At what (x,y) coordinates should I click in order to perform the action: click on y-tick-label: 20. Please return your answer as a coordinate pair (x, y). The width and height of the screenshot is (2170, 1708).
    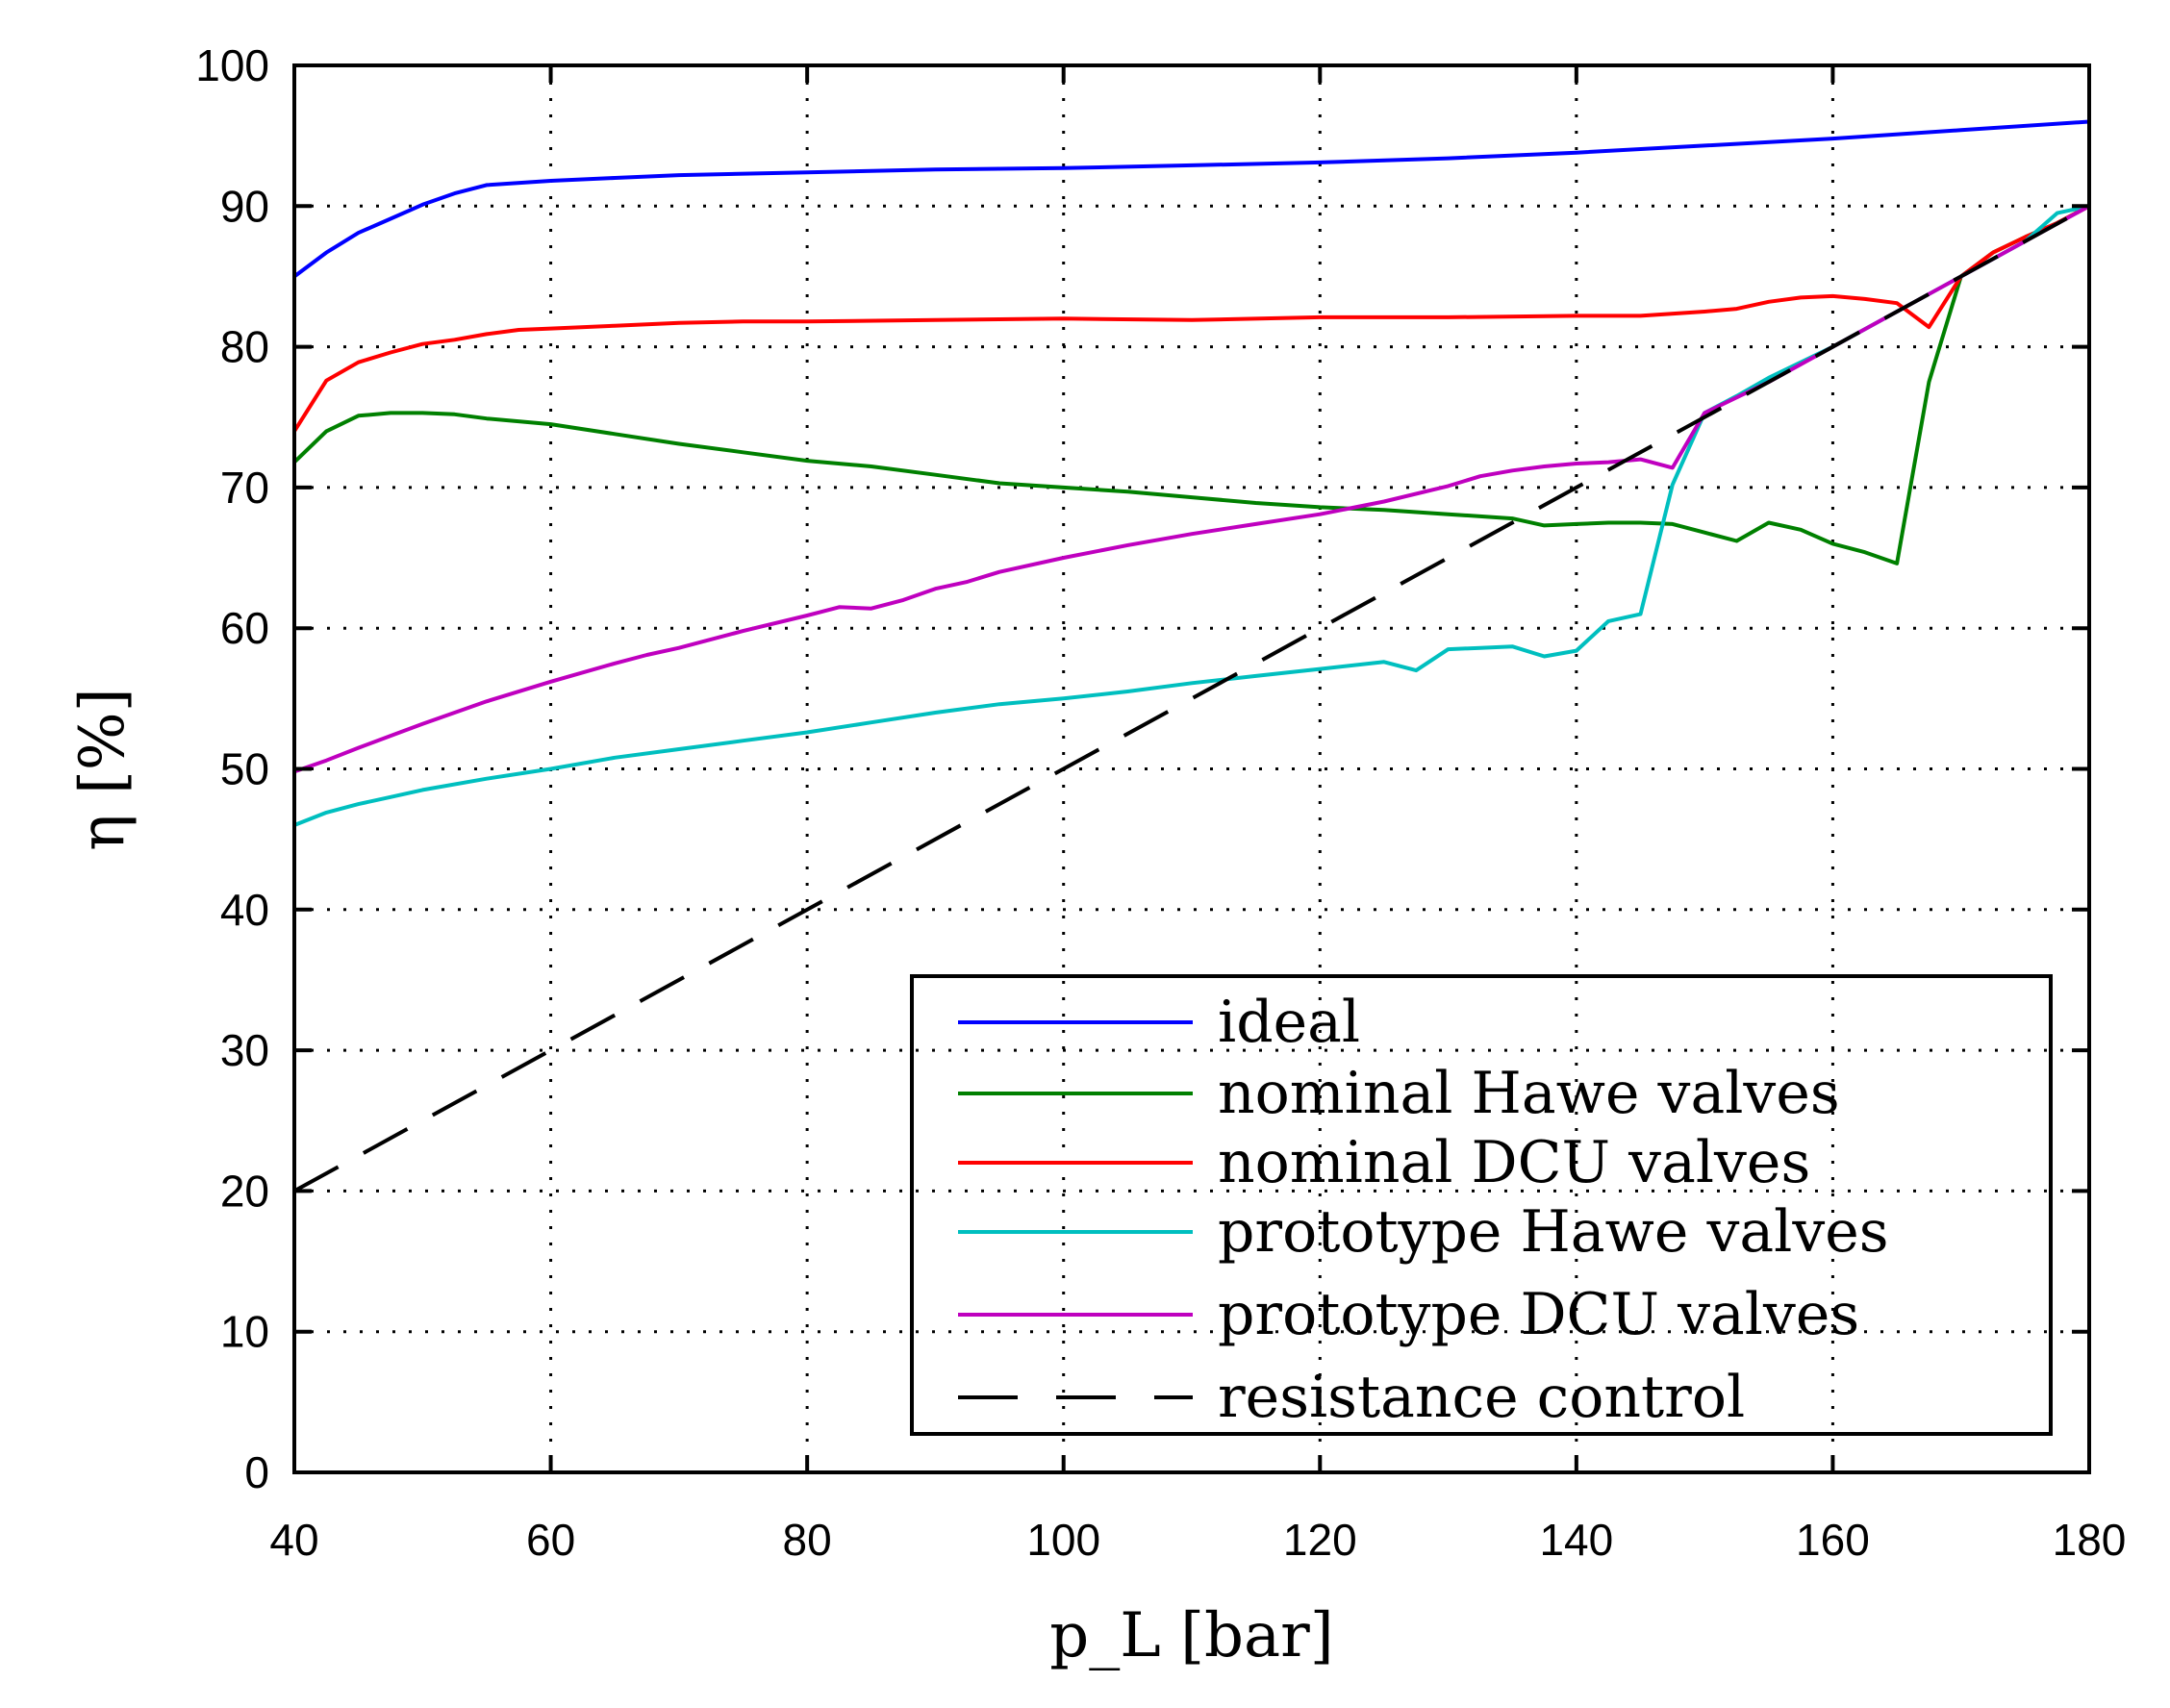
    Looking at the image, I should click on (244, 1191).